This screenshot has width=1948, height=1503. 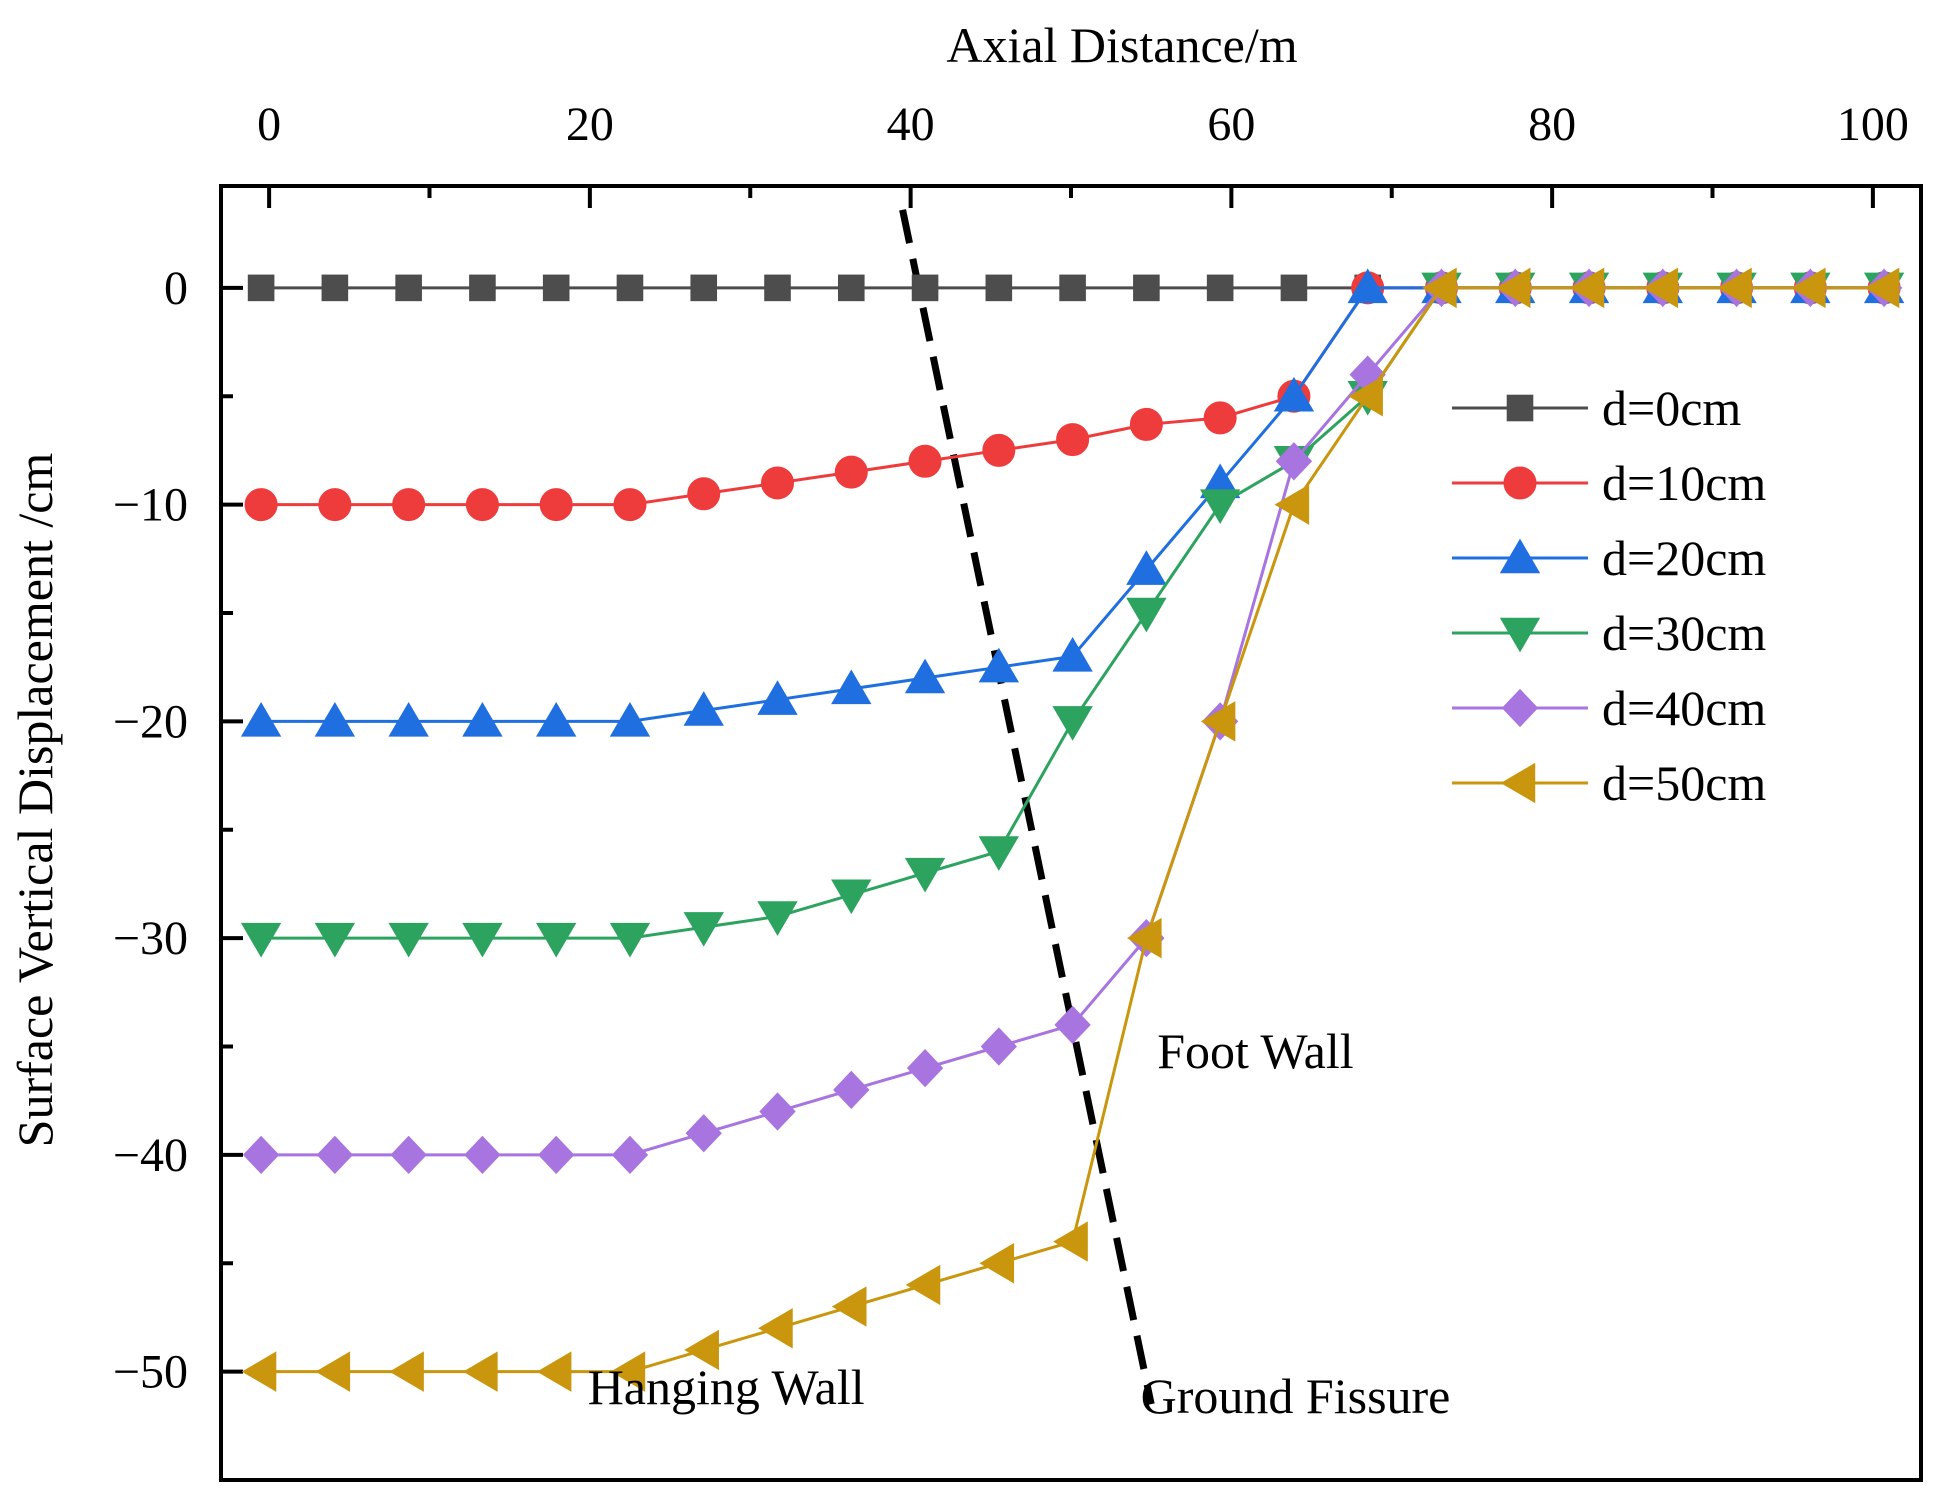 I want to click on y-tick-label: −20, so click(x=150, y=721).